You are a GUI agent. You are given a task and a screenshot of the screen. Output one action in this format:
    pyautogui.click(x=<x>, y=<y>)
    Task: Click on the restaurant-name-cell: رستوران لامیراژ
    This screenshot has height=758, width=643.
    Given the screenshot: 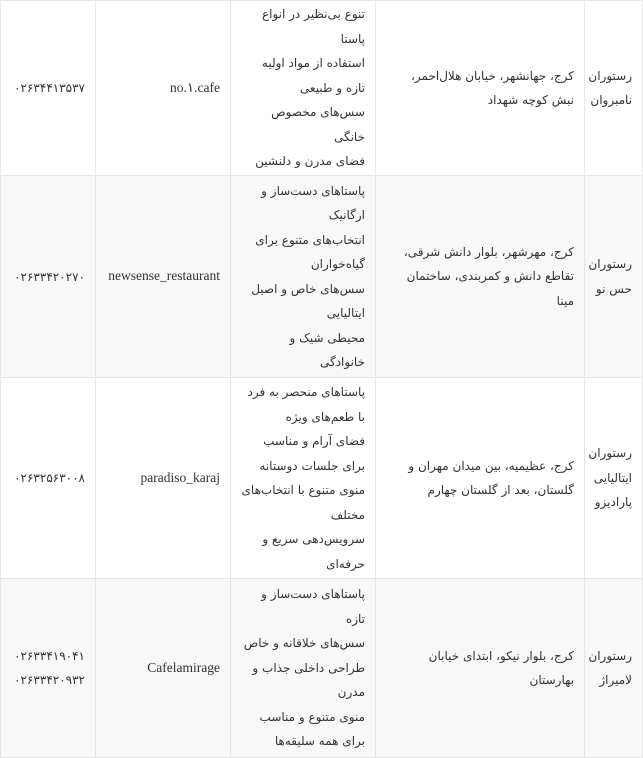 What is the action you would take?
    pyautogui.click(x=613, y=668)
    